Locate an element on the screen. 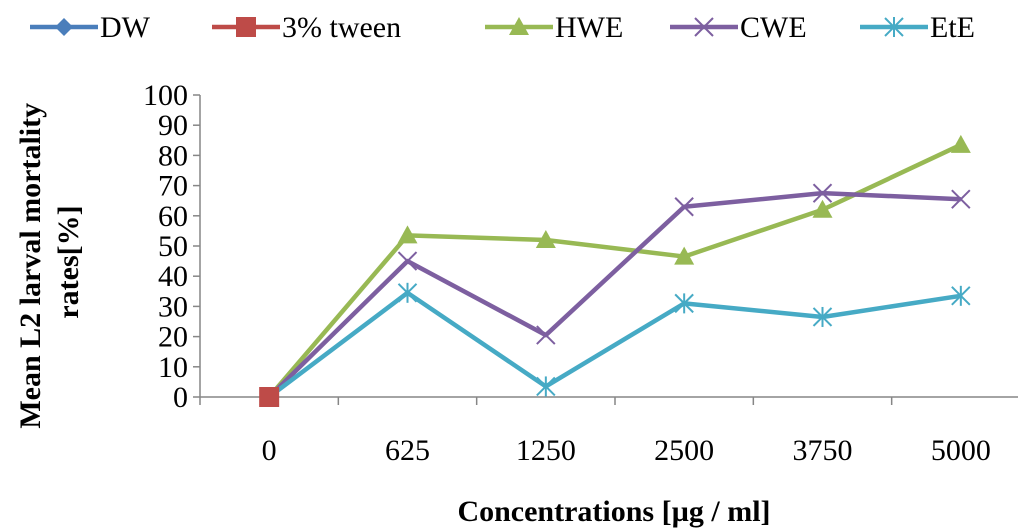 This screenshot has height=529, width=1018. legend-item: CWE is located at coordinates (738, 27).